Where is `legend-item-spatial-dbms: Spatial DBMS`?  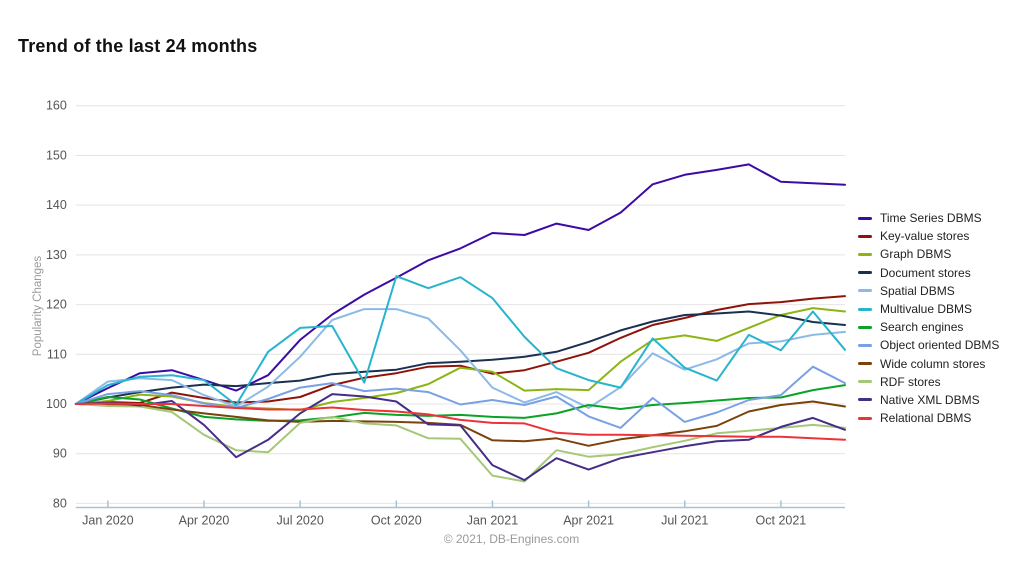
legend-item-spatial-dbms: Spatial DBMS is located at coordinates (938, 291).